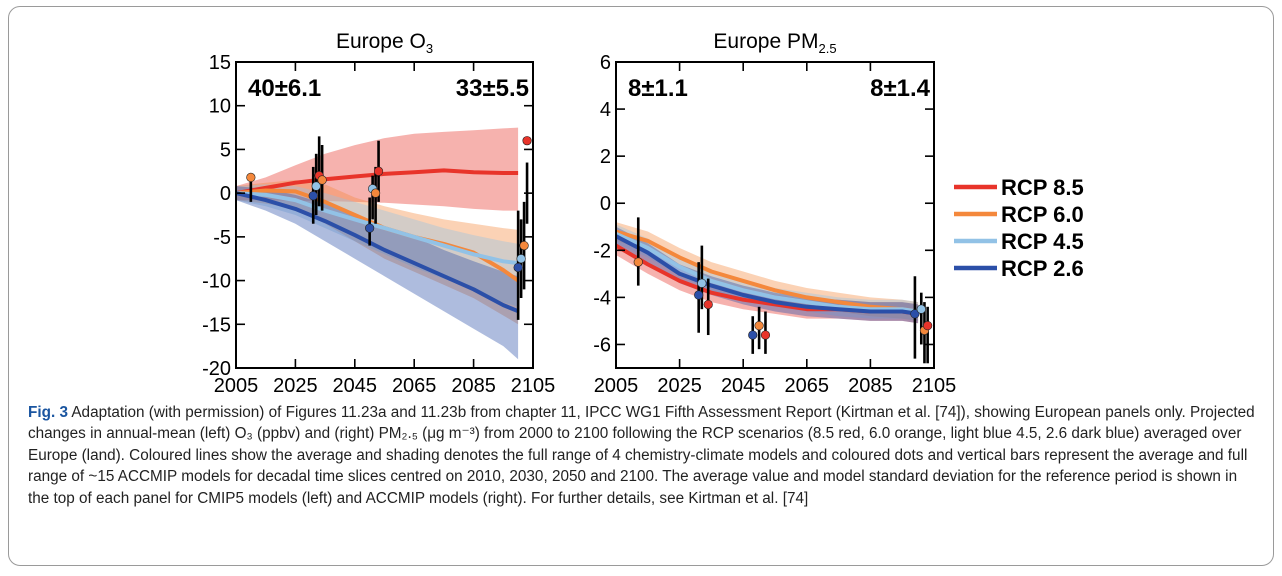 This screenshot has height=576, width=1282. What do you see at coordinates (216, 325) in the screenshot?
I see `y-tick-label: -15` at bounding box center [216, 325].